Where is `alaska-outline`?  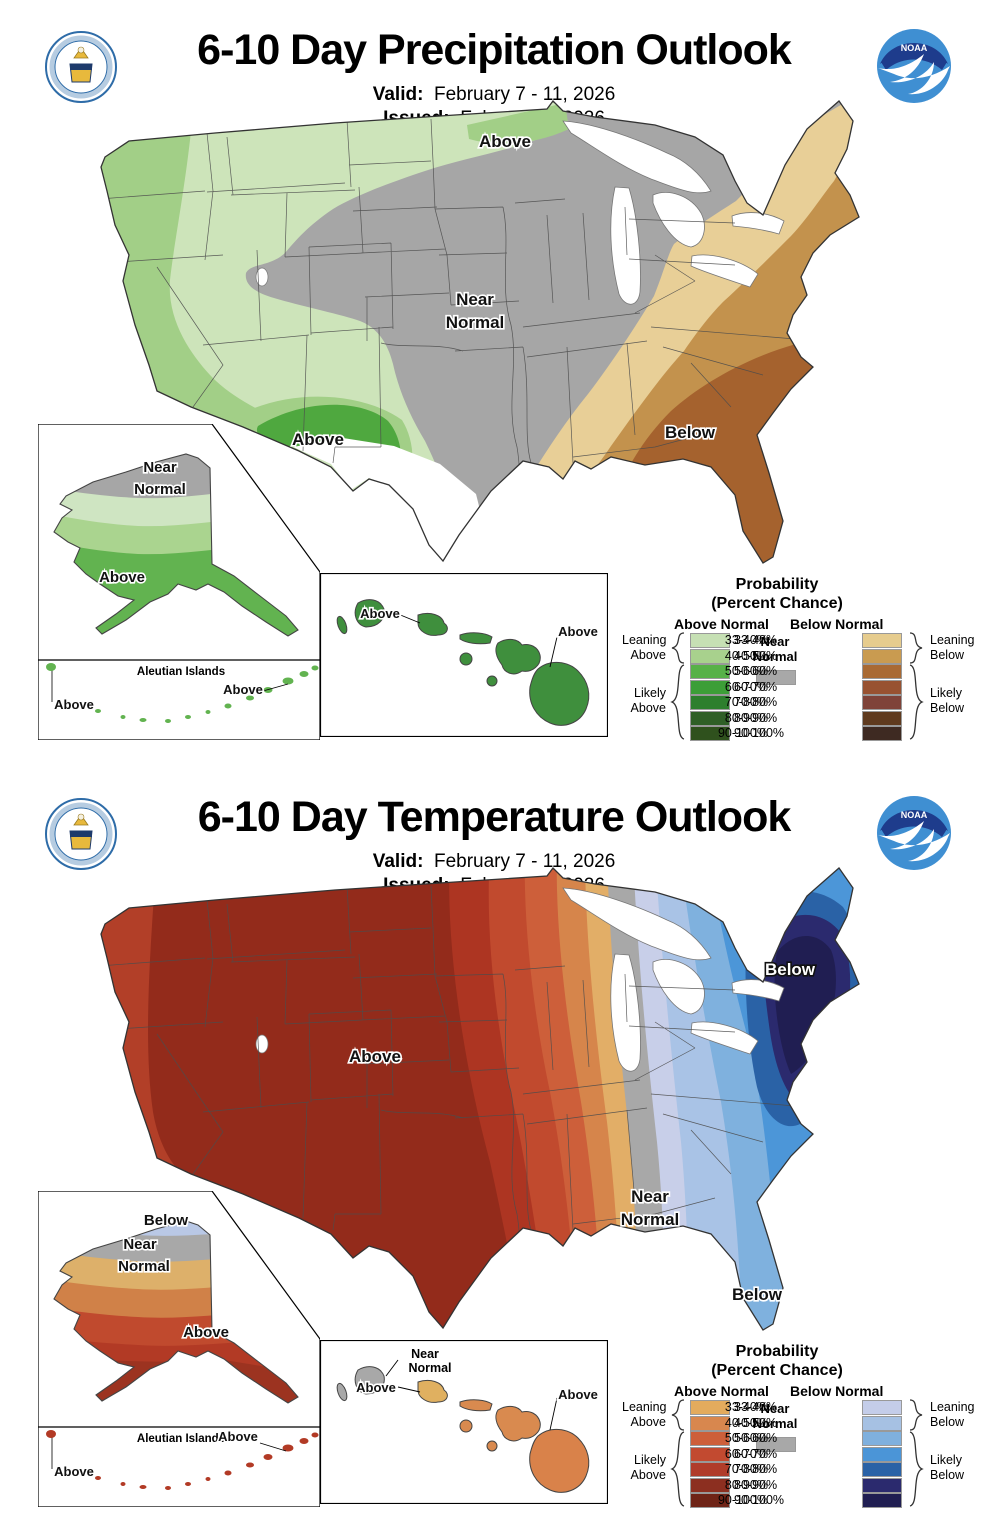 alaska-outline is located at coordinates (176, 1312).